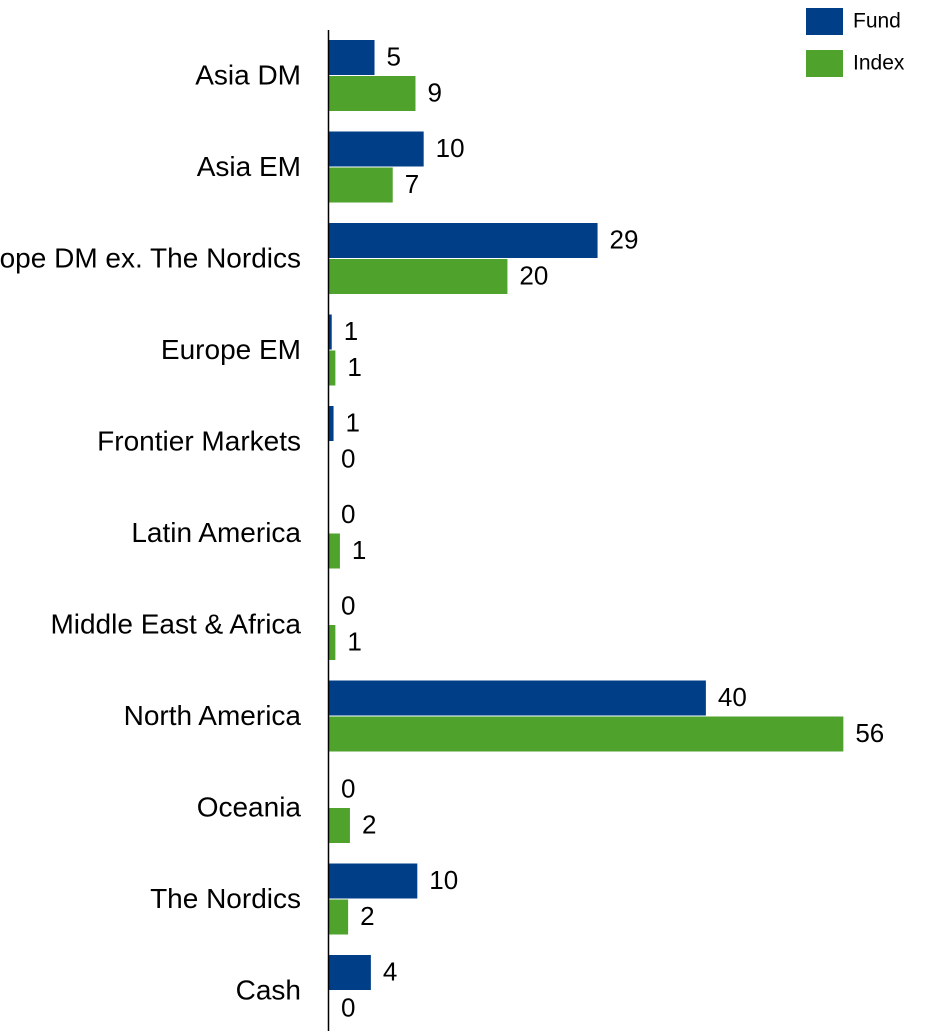 Image resolution: width=937 pixels, height=1031 pixels. Describe the element at coordinates (879, 63) in the screenshot. I see `legend-label-index: Index` at that location.